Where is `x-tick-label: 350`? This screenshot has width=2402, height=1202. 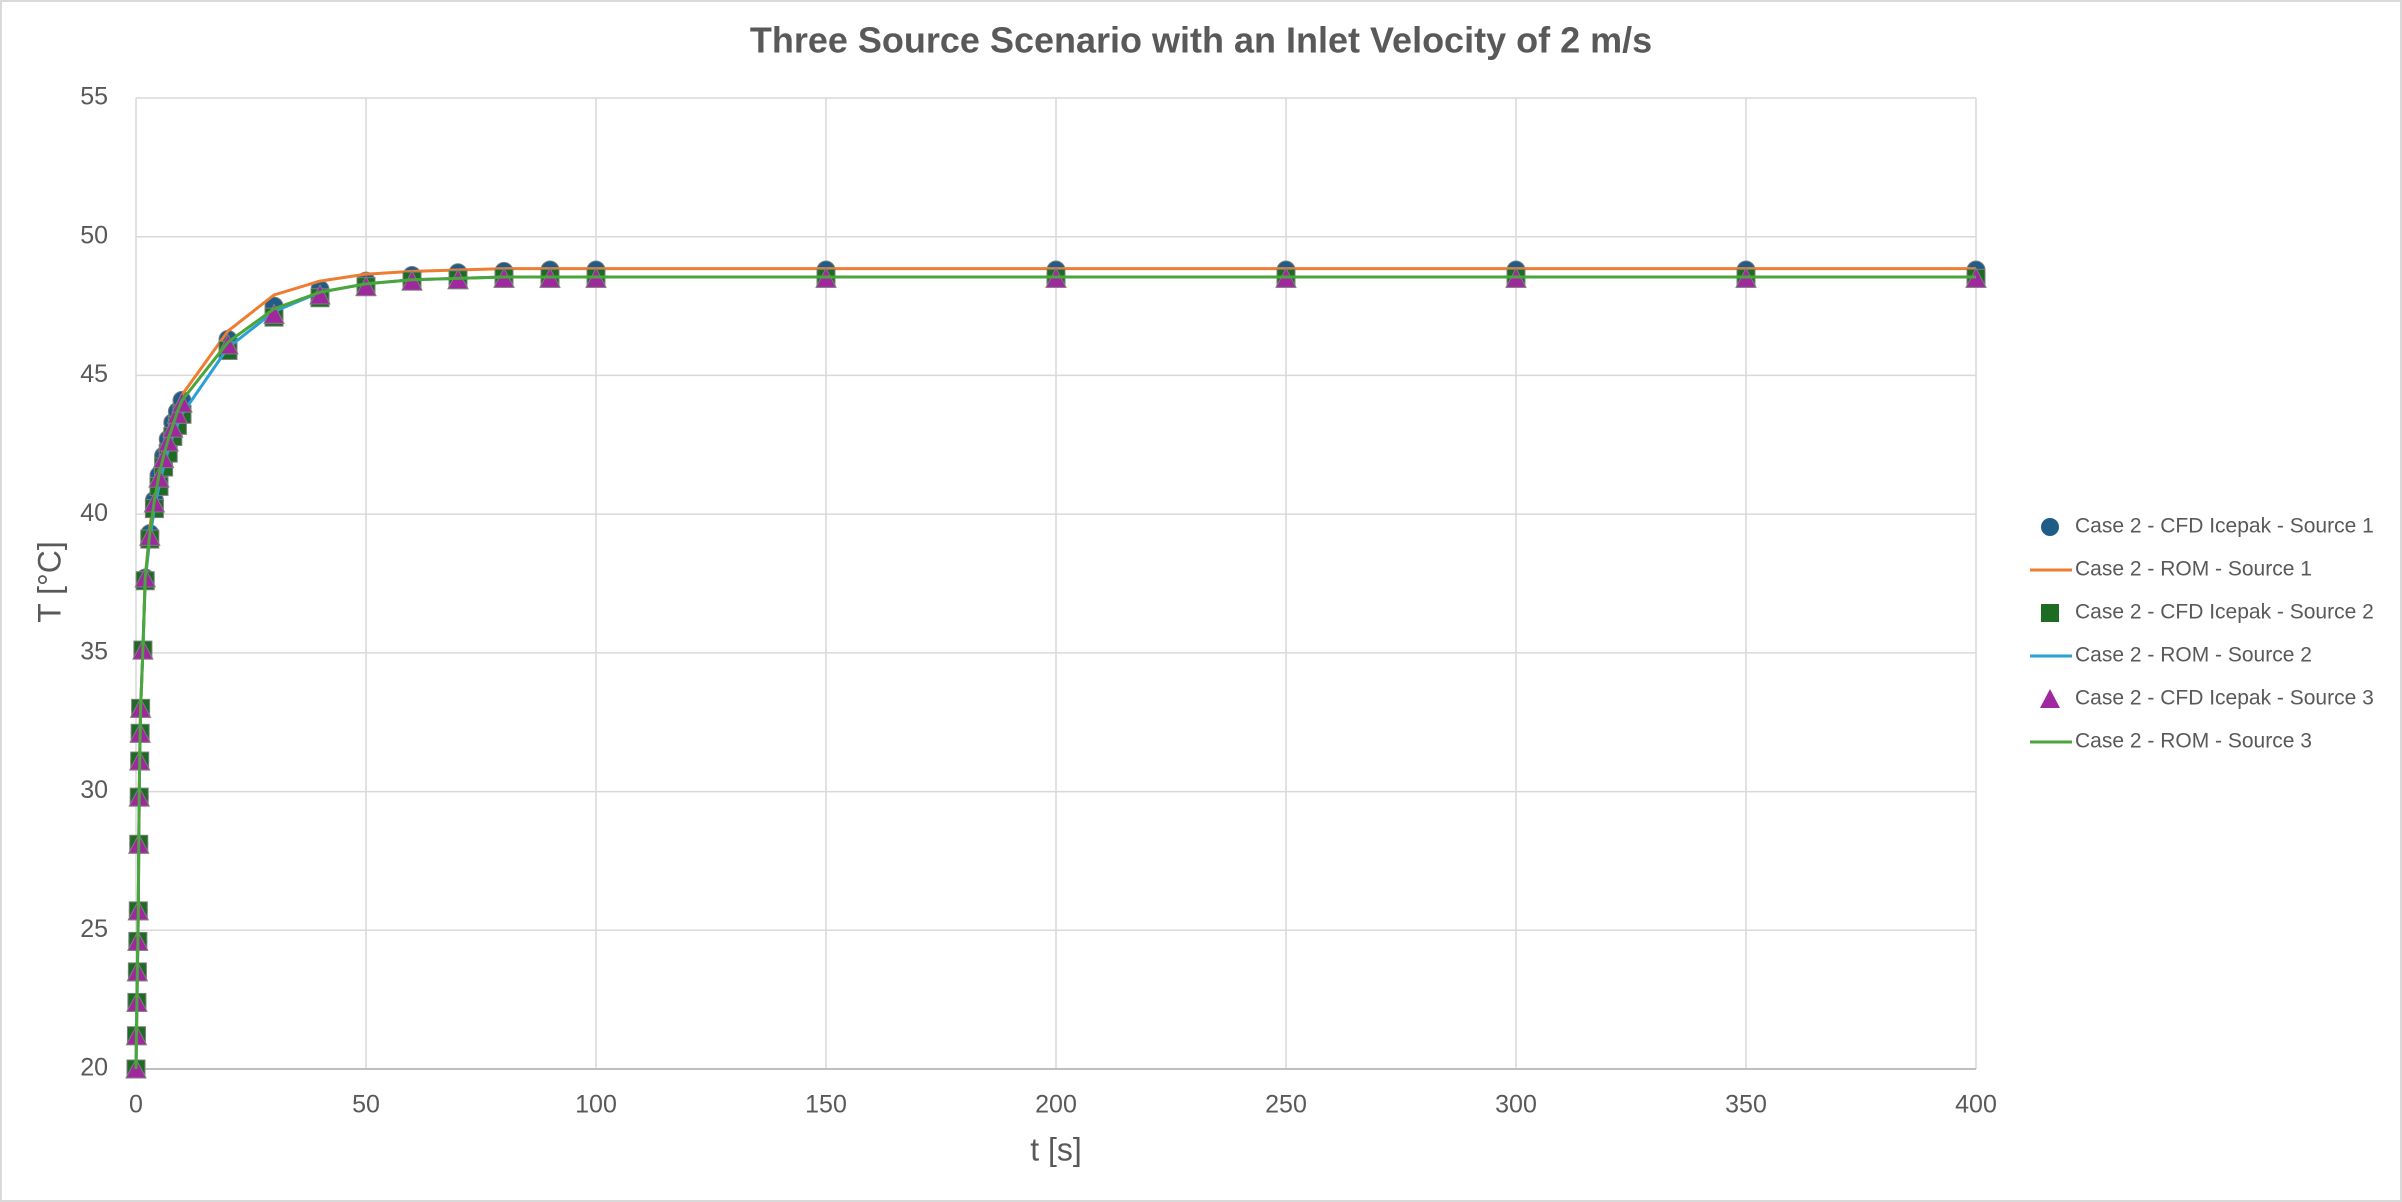 x-tick-label: 350 is located at coordinates (1746, 1105).